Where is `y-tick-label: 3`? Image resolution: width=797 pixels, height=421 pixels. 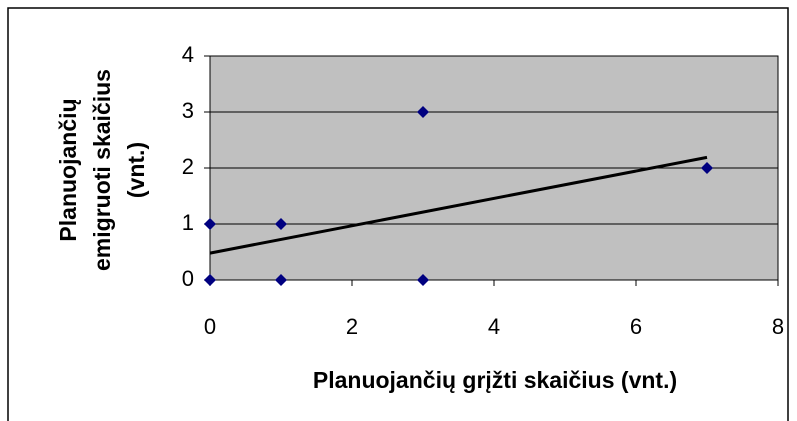 y-tick-label: 3 is located at coordinates (188, 110).